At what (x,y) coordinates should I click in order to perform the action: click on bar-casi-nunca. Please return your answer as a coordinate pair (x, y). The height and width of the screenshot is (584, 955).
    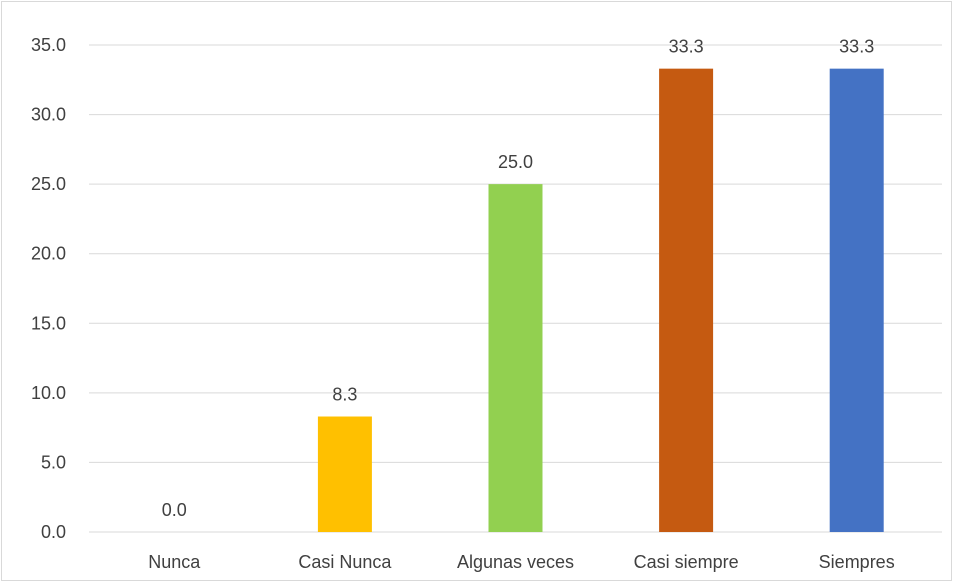
    Looking at the image, I should click on (344, 474).